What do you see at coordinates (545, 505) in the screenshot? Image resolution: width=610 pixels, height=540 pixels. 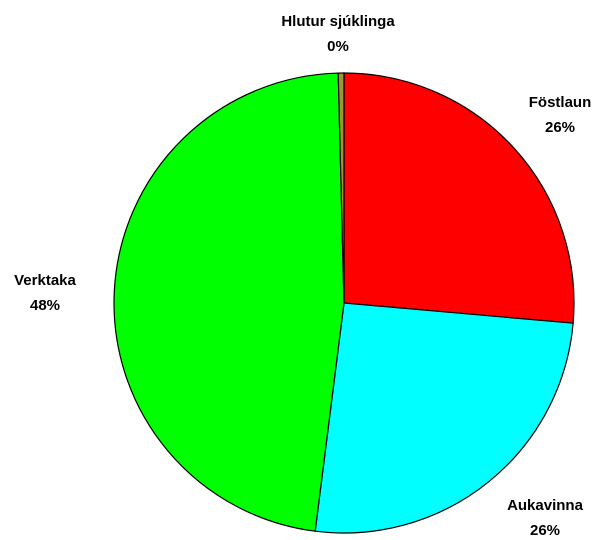 I see `slice-label: Aukavinna` at bounding box center [545, 505].